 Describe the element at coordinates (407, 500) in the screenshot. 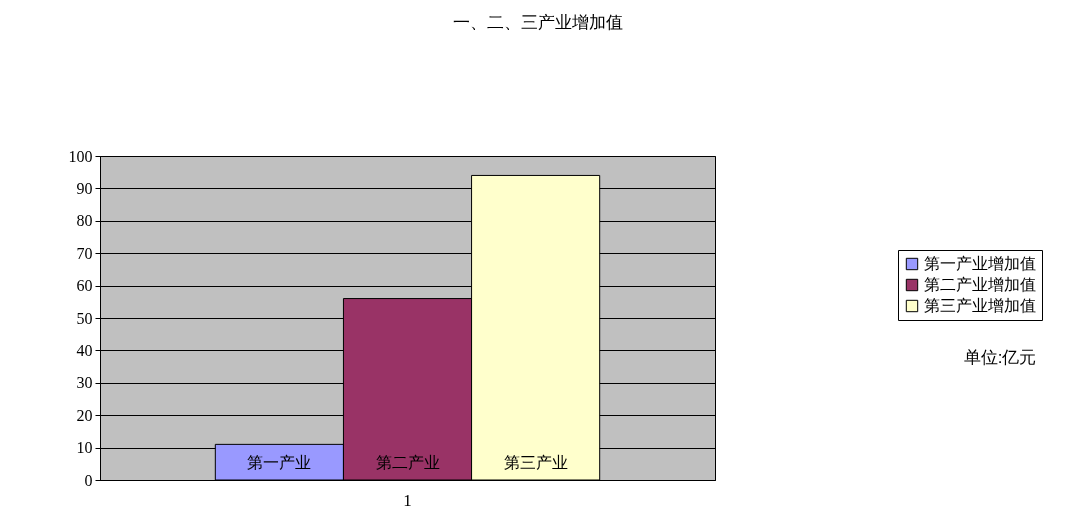

I see `x-tick-label: 1` at that location.